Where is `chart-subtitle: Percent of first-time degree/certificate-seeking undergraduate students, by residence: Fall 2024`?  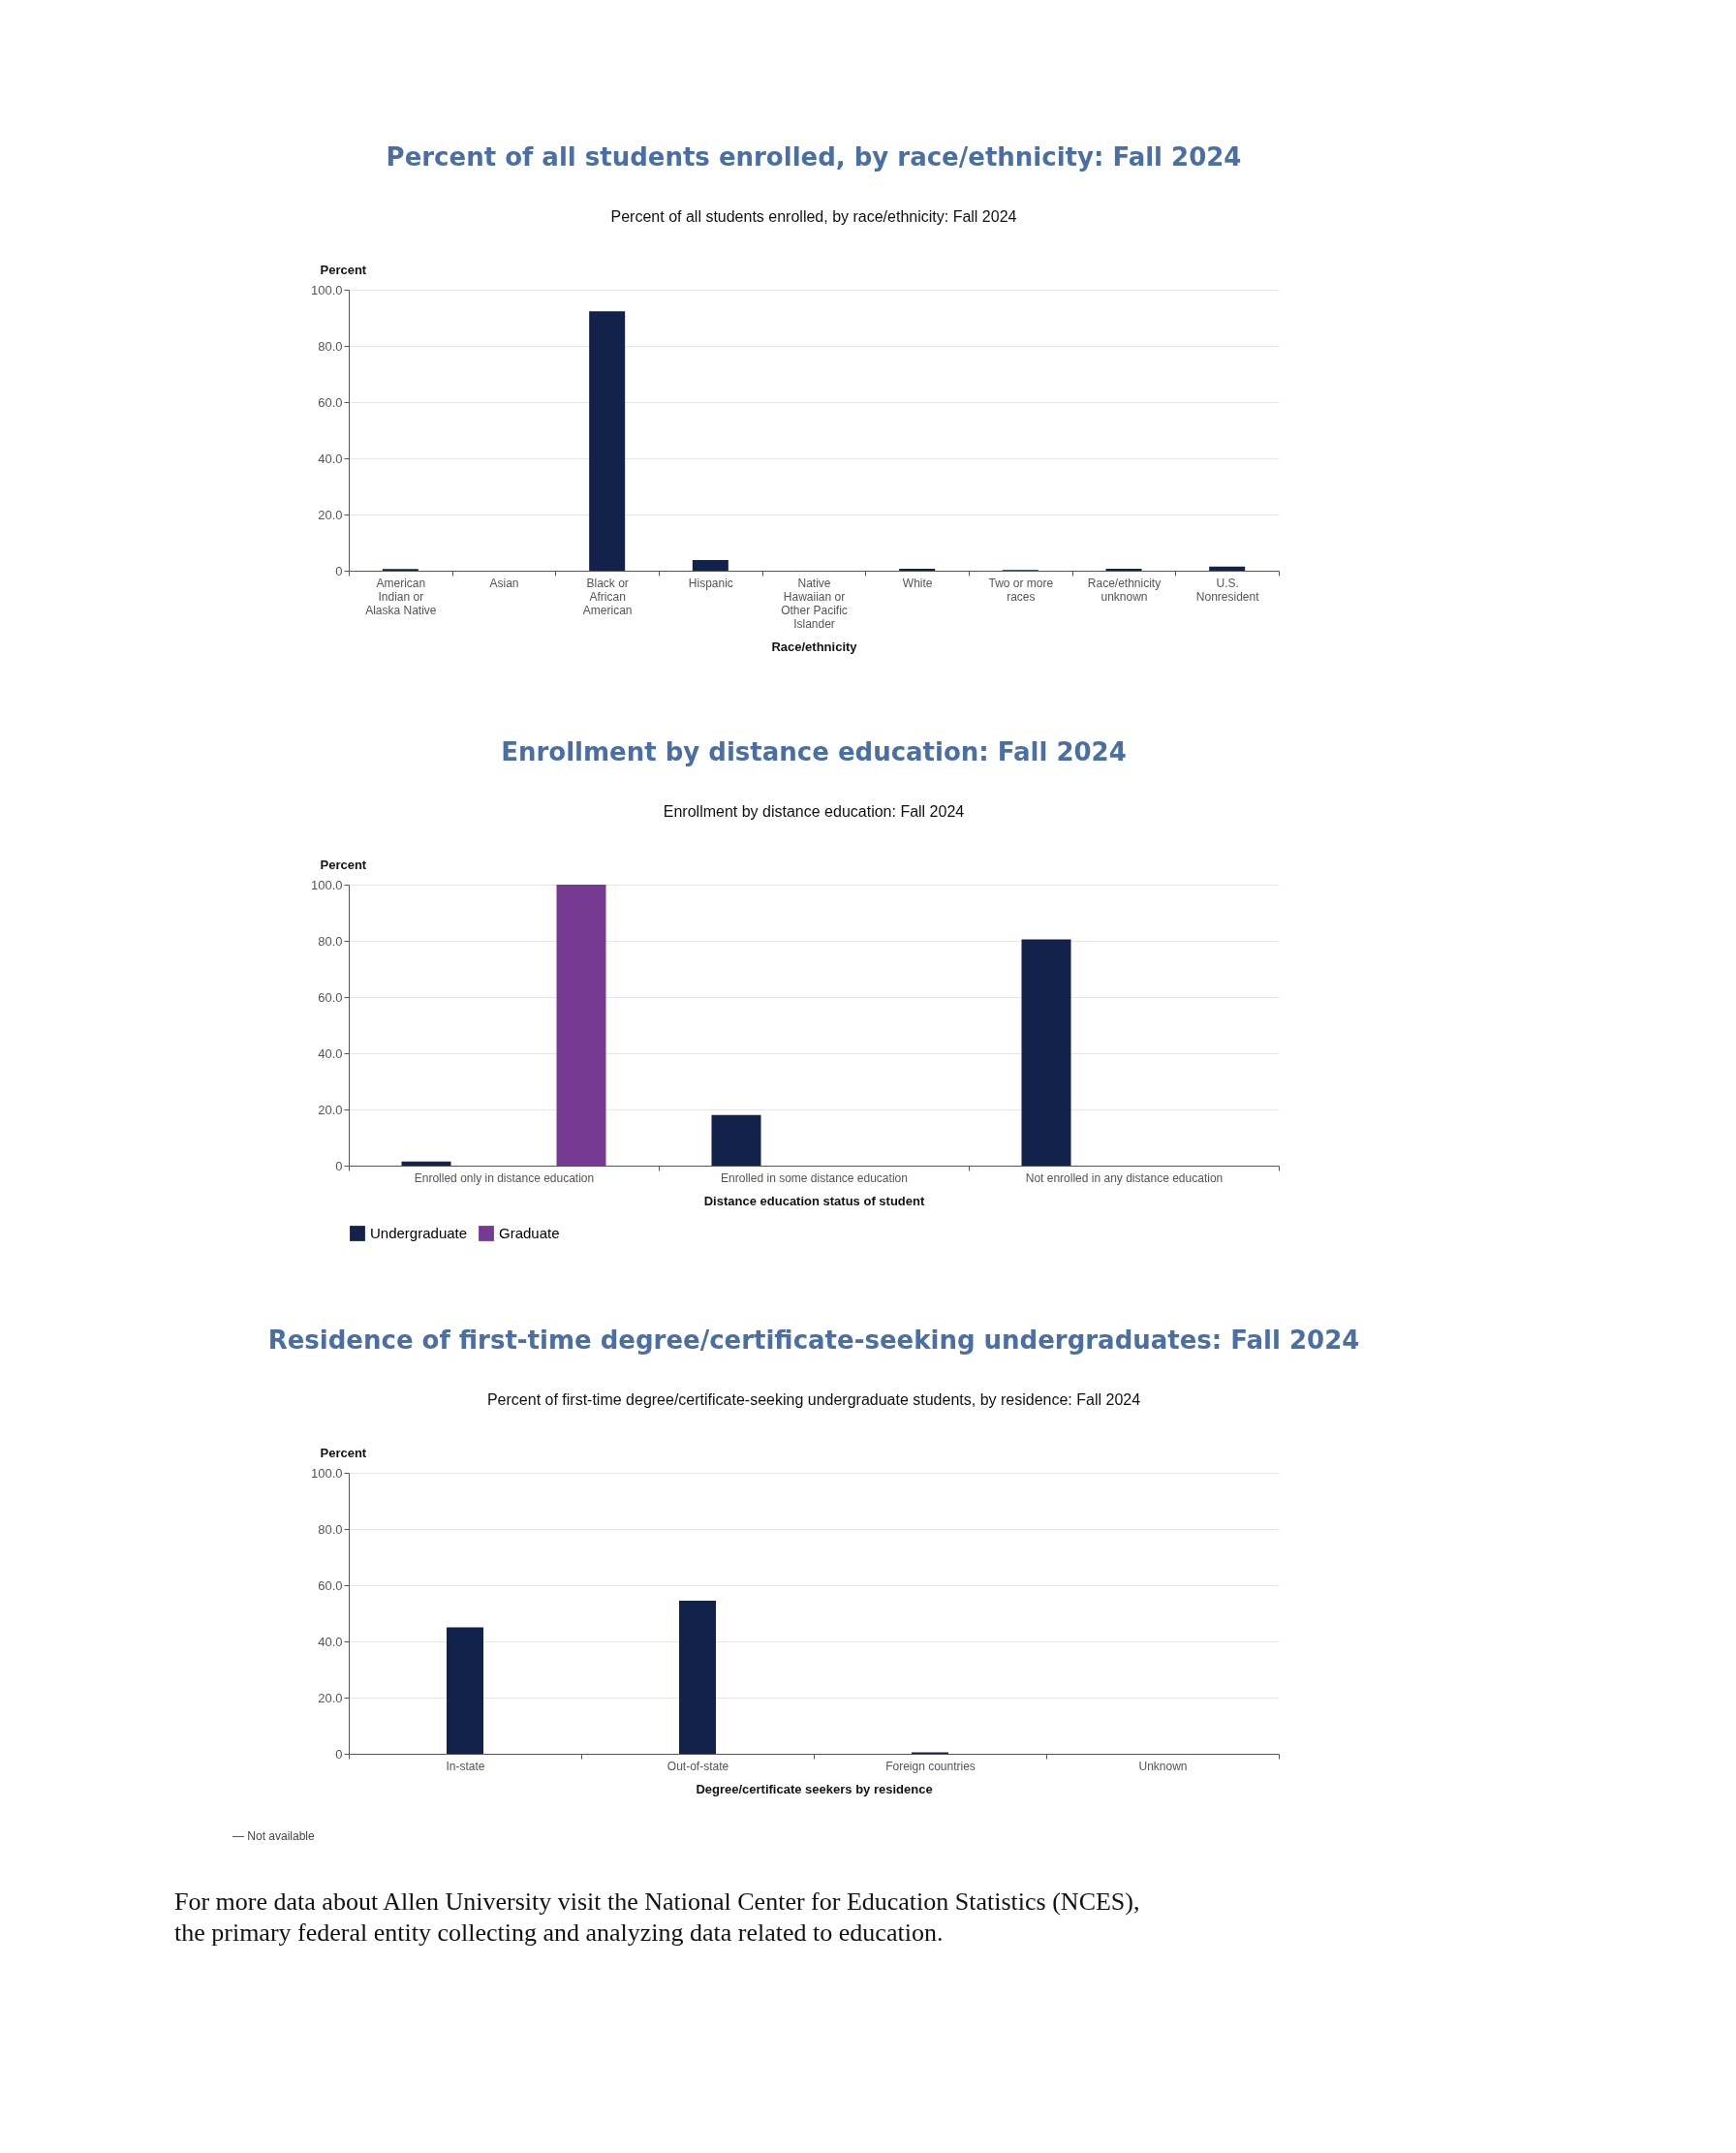
chart-subtitle: Percent of first-time degree/certificate-seeking undergraduate students, by residence: Fall 2024 is located at coordinates (813, 1399).